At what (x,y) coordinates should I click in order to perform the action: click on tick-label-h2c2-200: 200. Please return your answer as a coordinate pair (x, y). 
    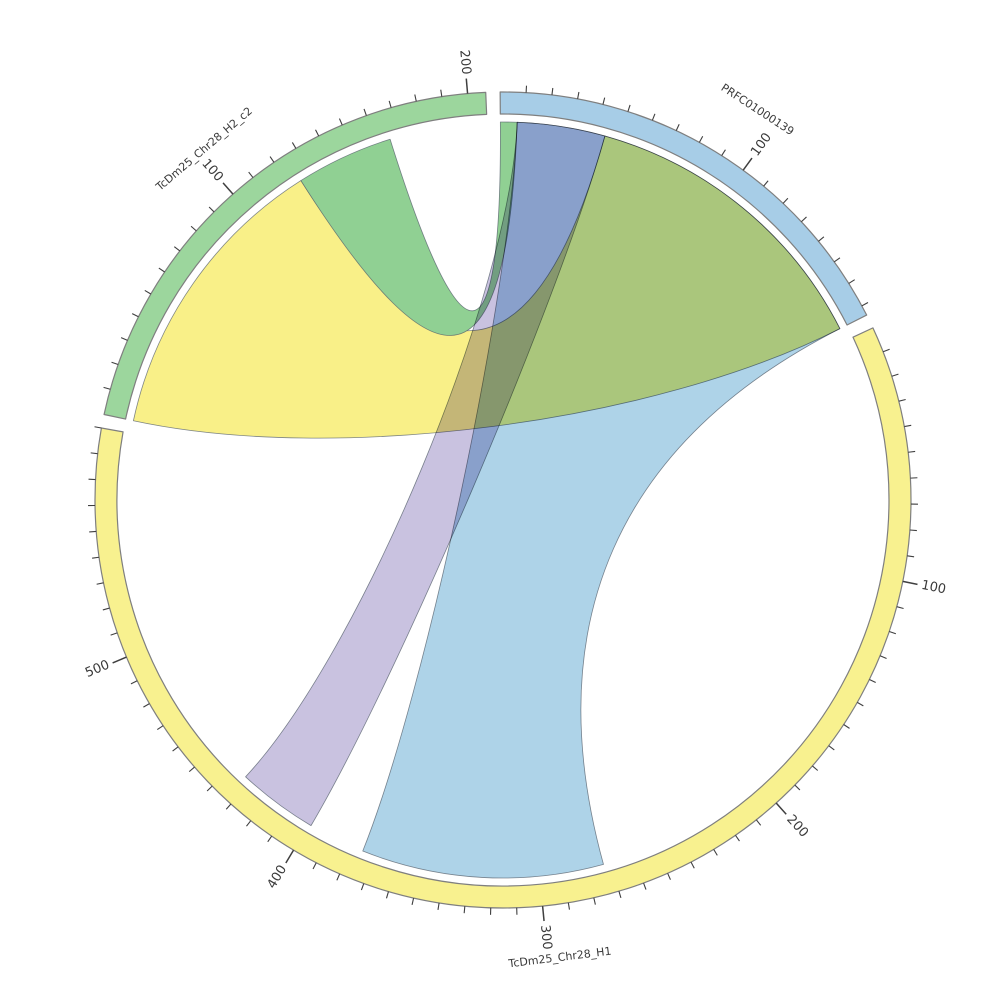
    Looking at the image, I should click on (464, 62).